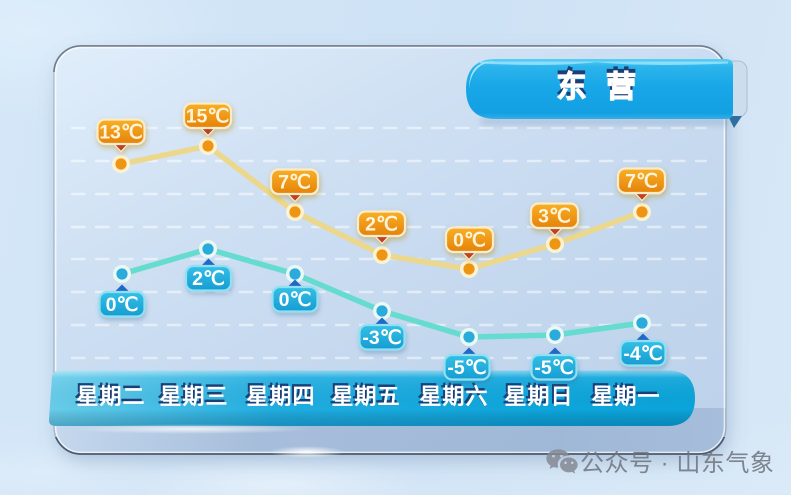  I want to click on svg-text: -3℃, so click(381, 338).